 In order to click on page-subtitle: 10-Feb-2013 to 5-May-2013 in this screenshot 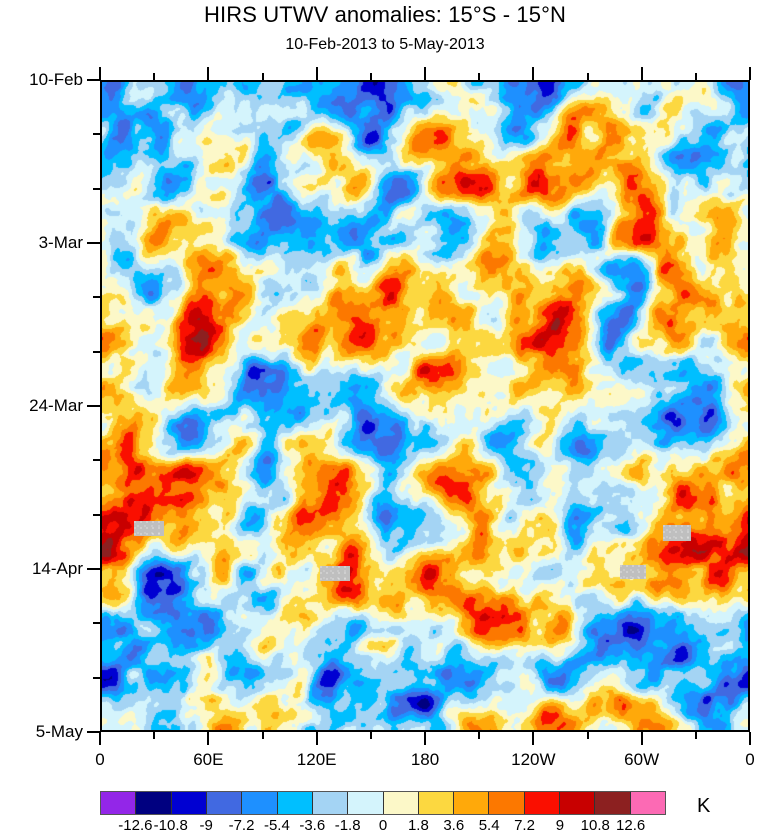, I will do `click(385, 44)`.